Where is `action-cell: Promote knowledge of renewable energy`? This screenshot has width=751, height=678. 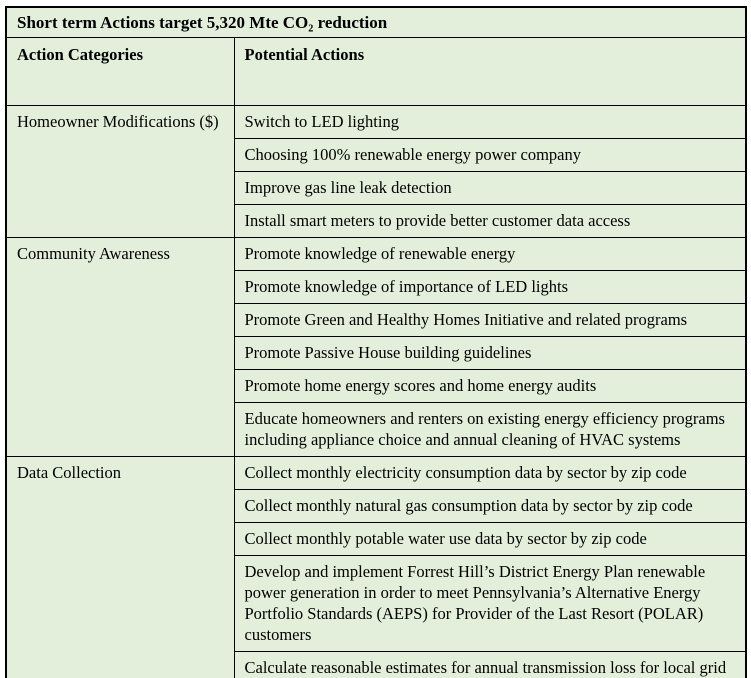 action-cell: Promote knowledge of renewable energy is located at coordinates (490, 254).